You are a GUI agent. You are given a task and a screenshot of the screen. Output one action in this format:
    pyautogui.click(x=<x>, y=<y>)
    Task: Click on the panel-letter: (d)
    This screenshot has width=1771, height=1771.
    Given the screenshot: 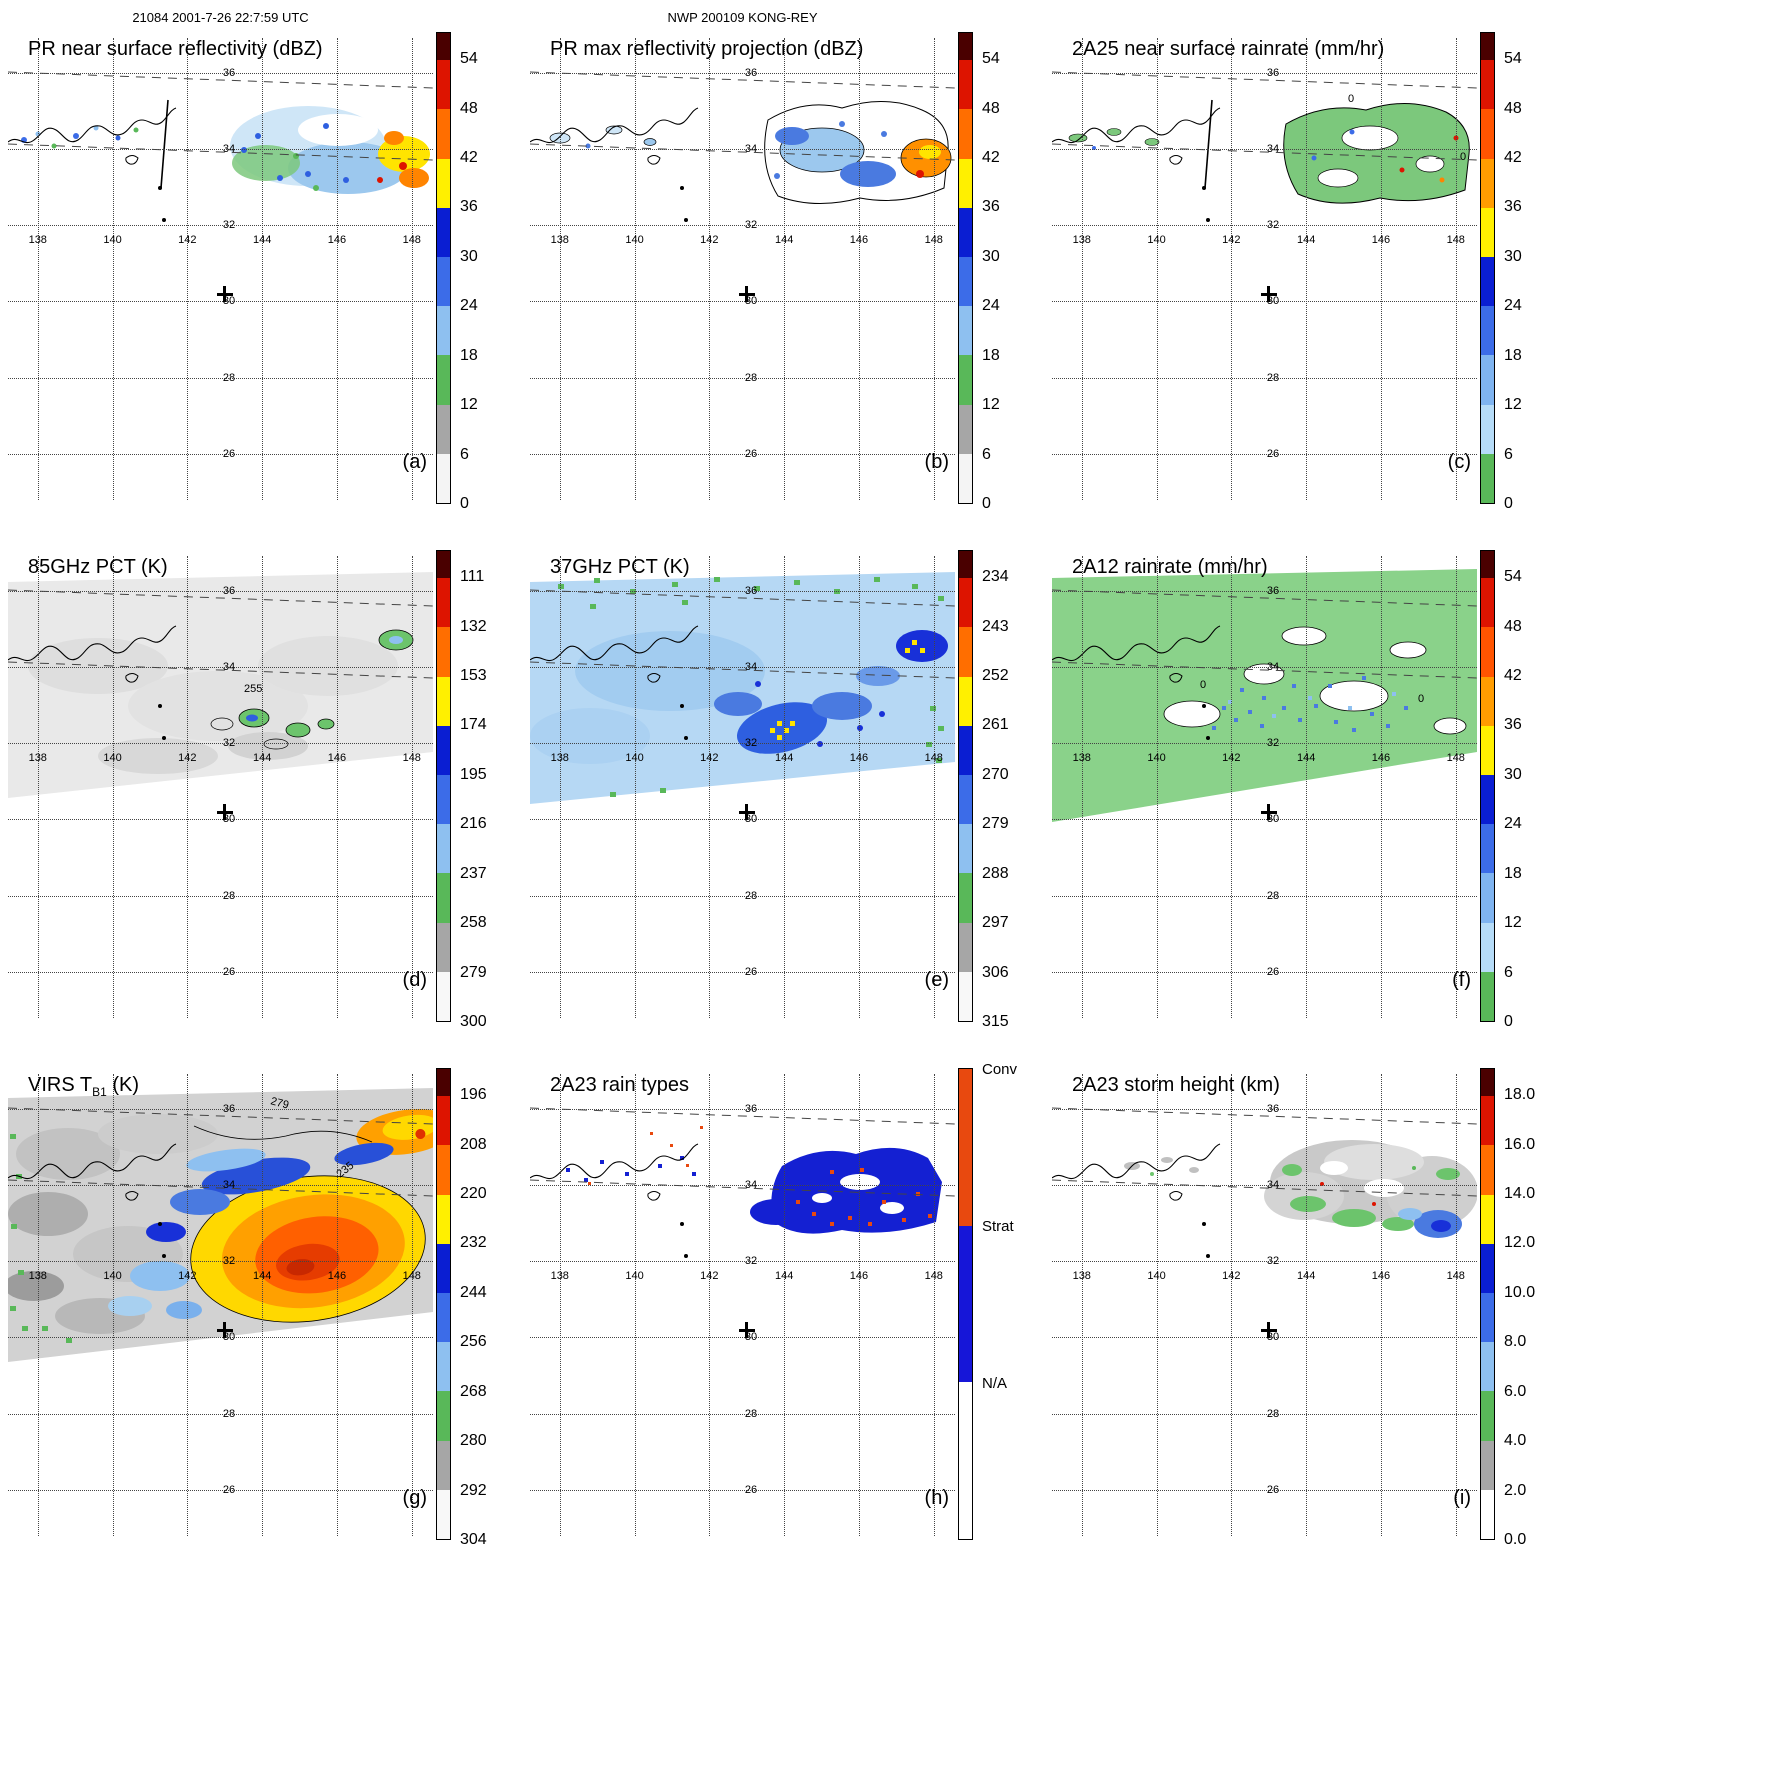 What is the action you would take?
    pyautogui.click(x=414, y=980)
    